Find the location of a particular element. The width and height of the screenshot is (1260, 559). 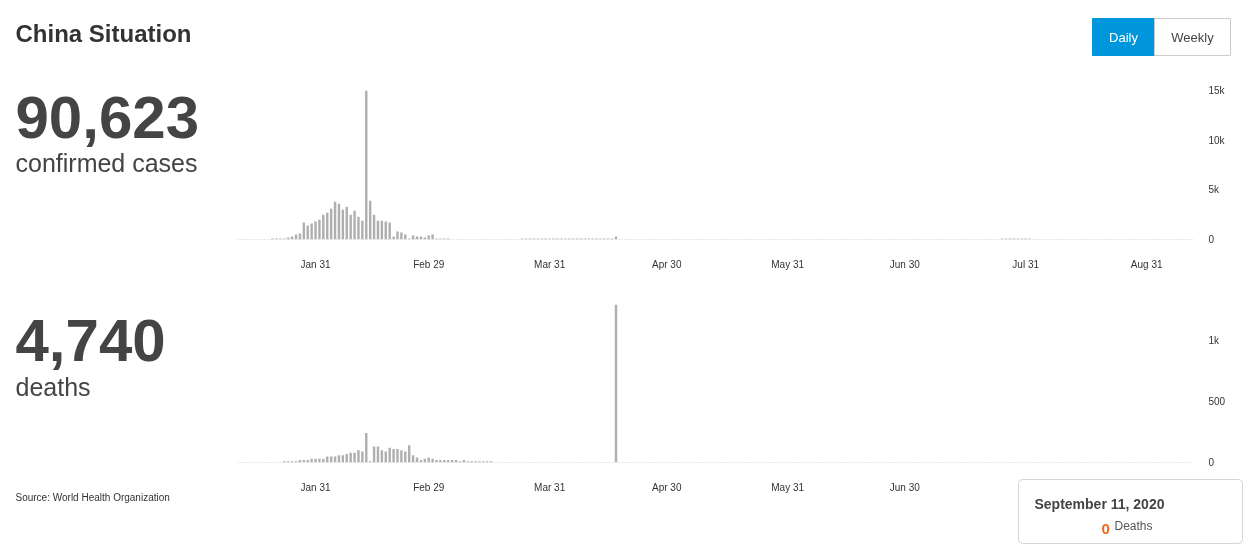

text: Daily is located at coordinates (1124, 37).